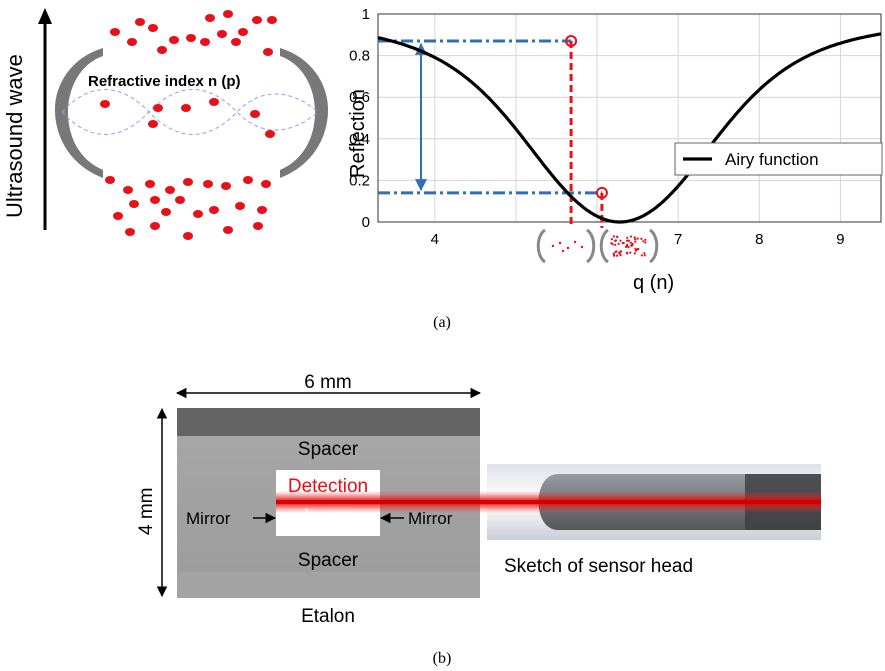 This screenshot has width=885, height=671. I want to click on x-tick-label: 4, so click(435, 239).